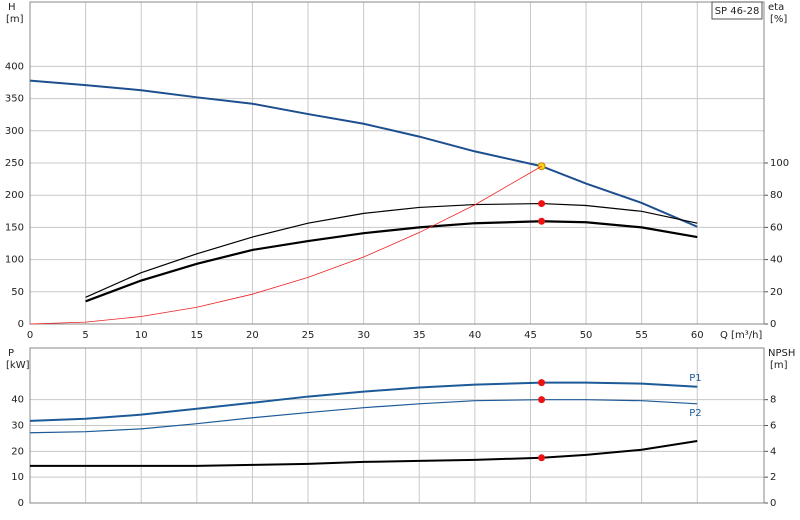  I want to click on y-tick-label: 200, so click(14, 195).